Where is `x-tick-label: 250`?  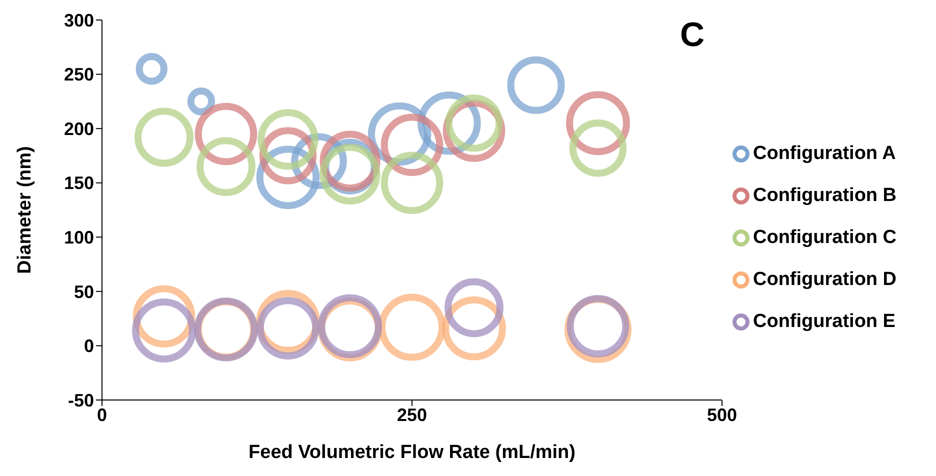
x-tick-label: 250 is located at coordinates (412, 414).